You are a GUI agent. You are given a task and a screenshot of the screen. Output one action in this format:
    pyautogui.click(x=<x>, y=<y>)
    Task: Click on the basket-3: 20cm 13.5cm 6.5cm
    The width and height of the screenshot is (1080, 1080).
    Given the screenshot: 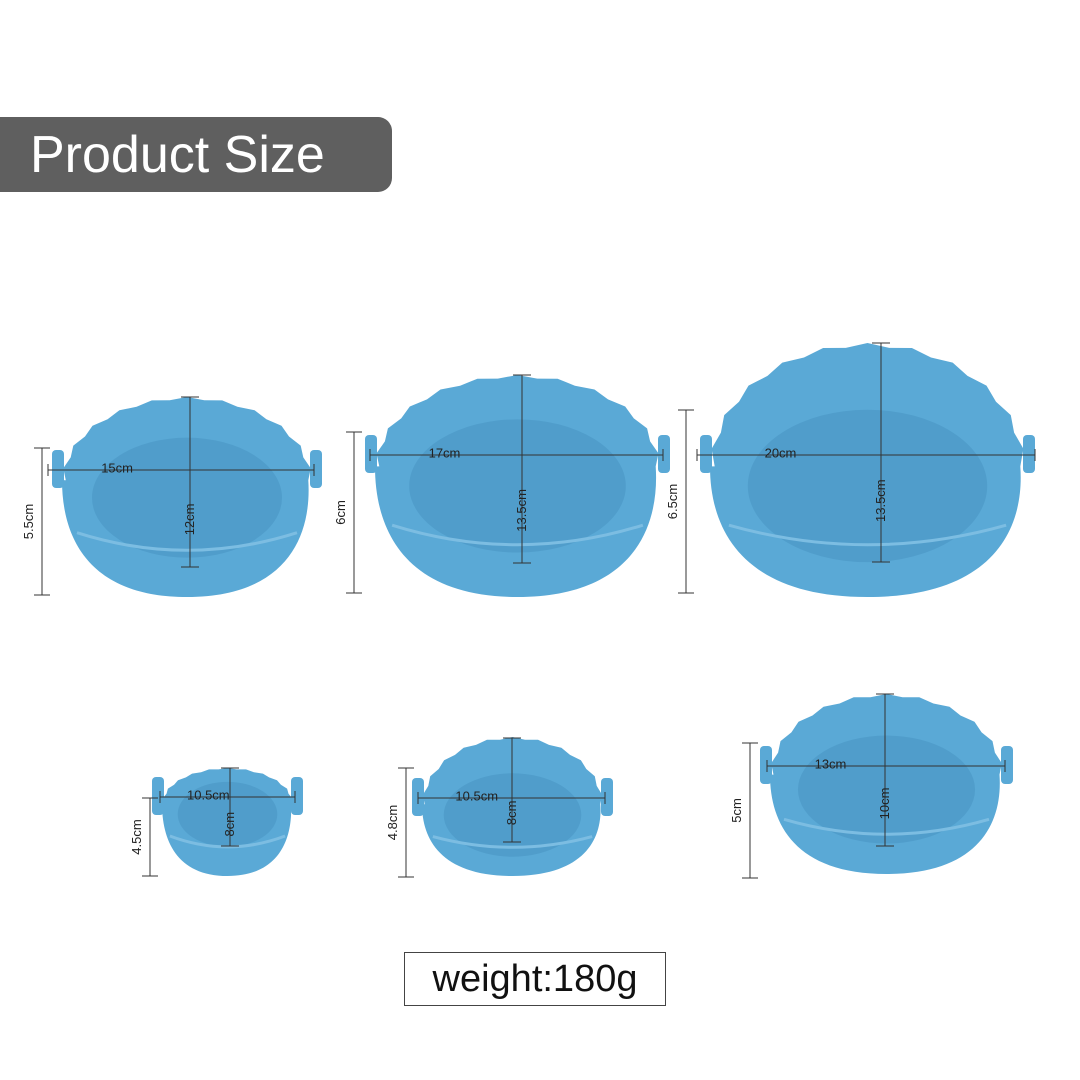 What is the action you would take?
    pyautogui.click(x=850, y=469)
    